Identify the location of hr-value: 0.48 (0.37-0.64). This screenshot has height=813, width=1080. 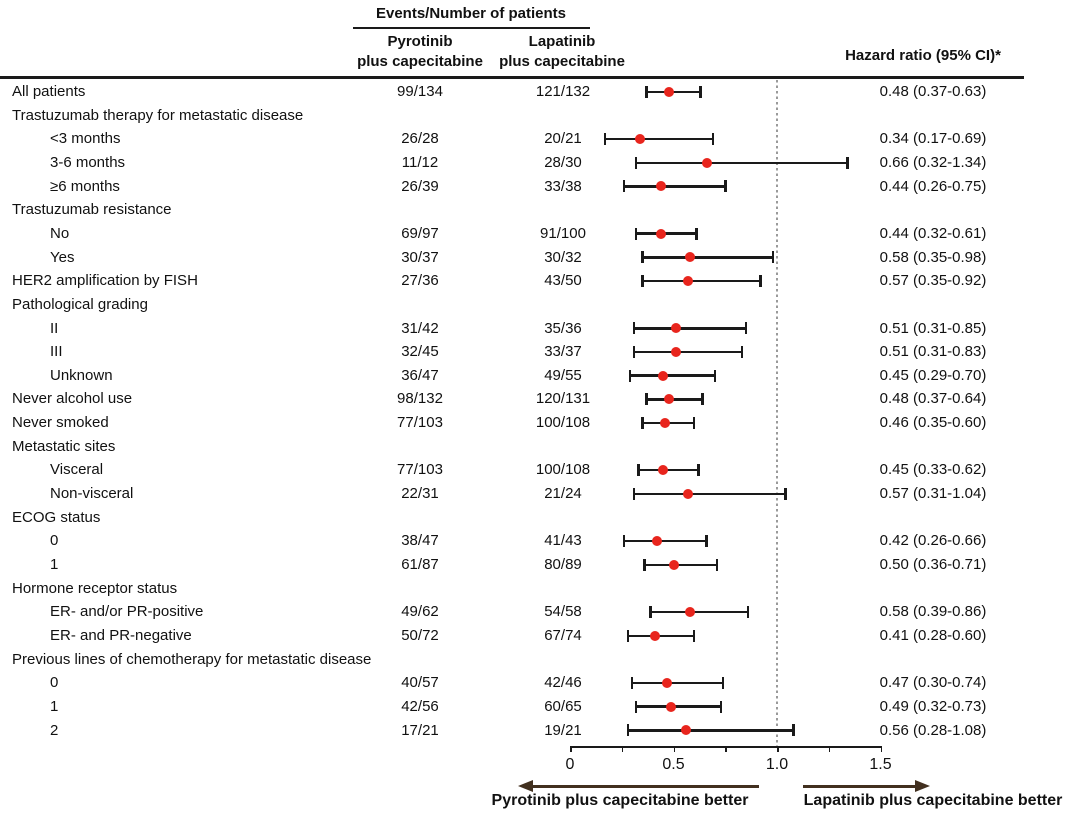
(933, 399).